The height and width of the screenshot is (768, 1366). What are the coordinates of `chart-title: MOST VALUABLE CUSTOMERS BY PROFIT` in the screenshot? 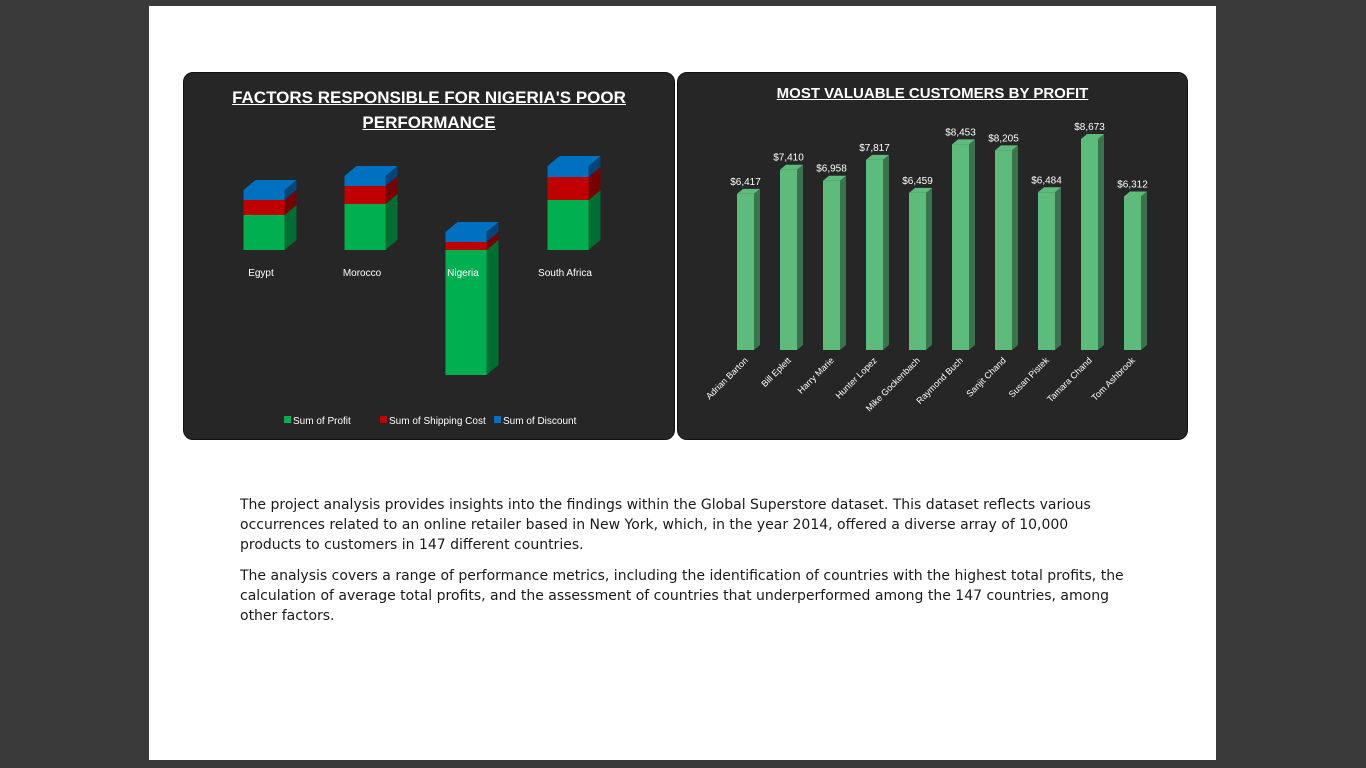 It's located at (932, 93).